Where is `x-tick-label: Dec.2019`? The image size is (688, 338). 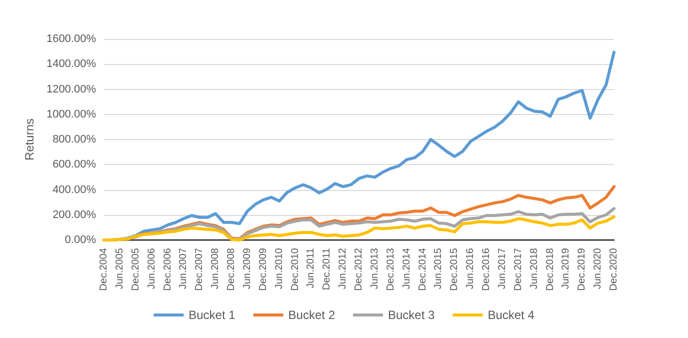
x-tick-label: Dec.2019 is located at coordinates (582, 269).